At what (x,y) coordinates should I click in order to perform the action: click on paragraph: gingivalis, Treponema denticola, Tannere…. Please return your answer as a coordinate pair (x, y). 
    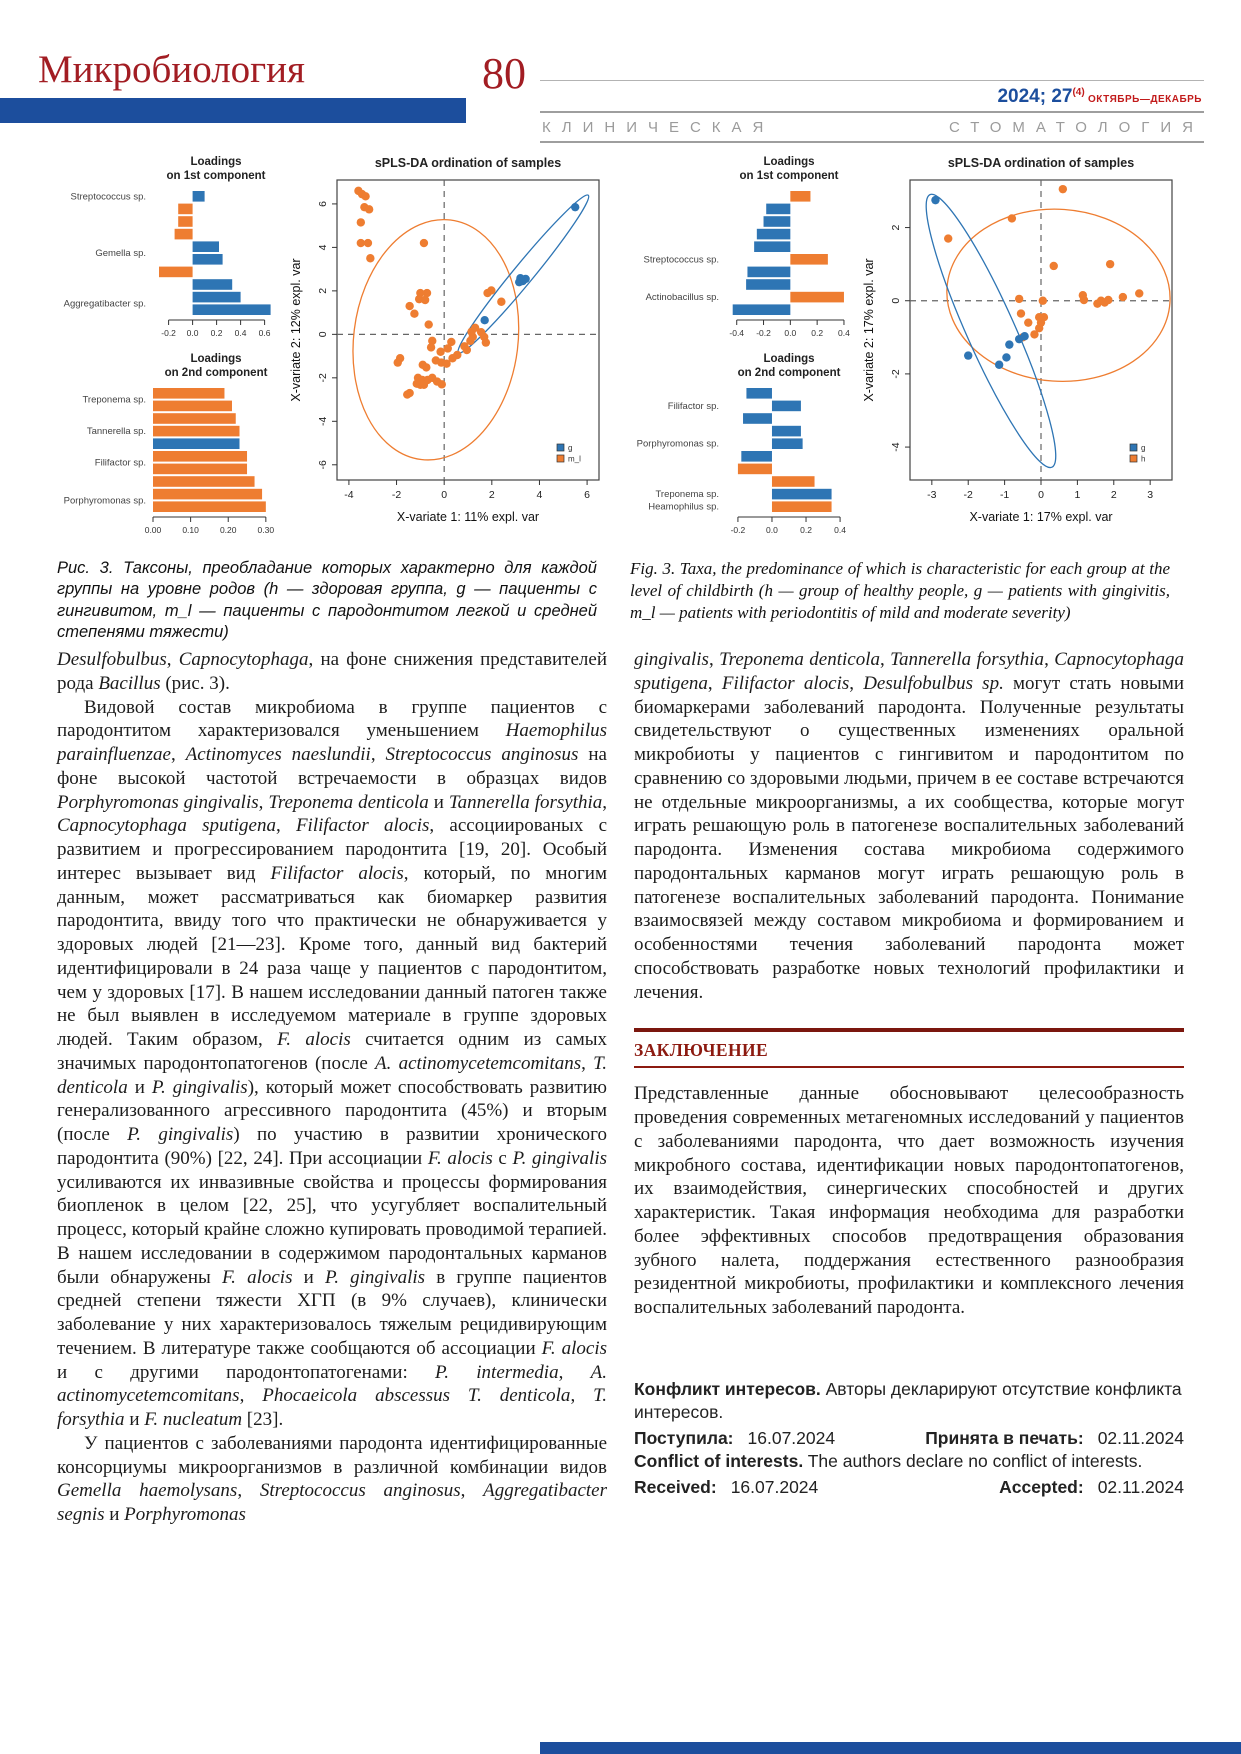
    Looking at the image, I should click on (909, 826).